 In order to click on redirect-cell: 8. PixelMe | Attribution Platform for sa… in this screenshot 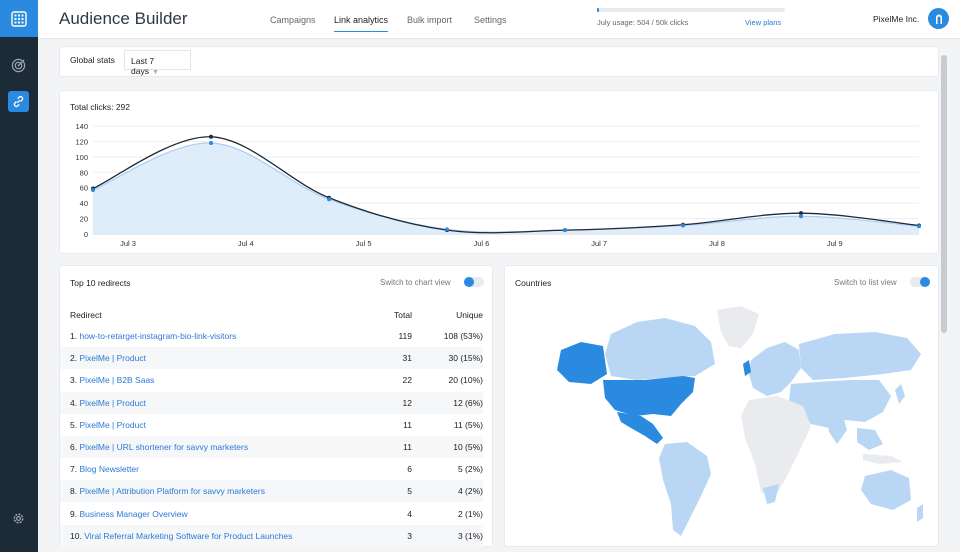, I will do `click(167, 491)`.